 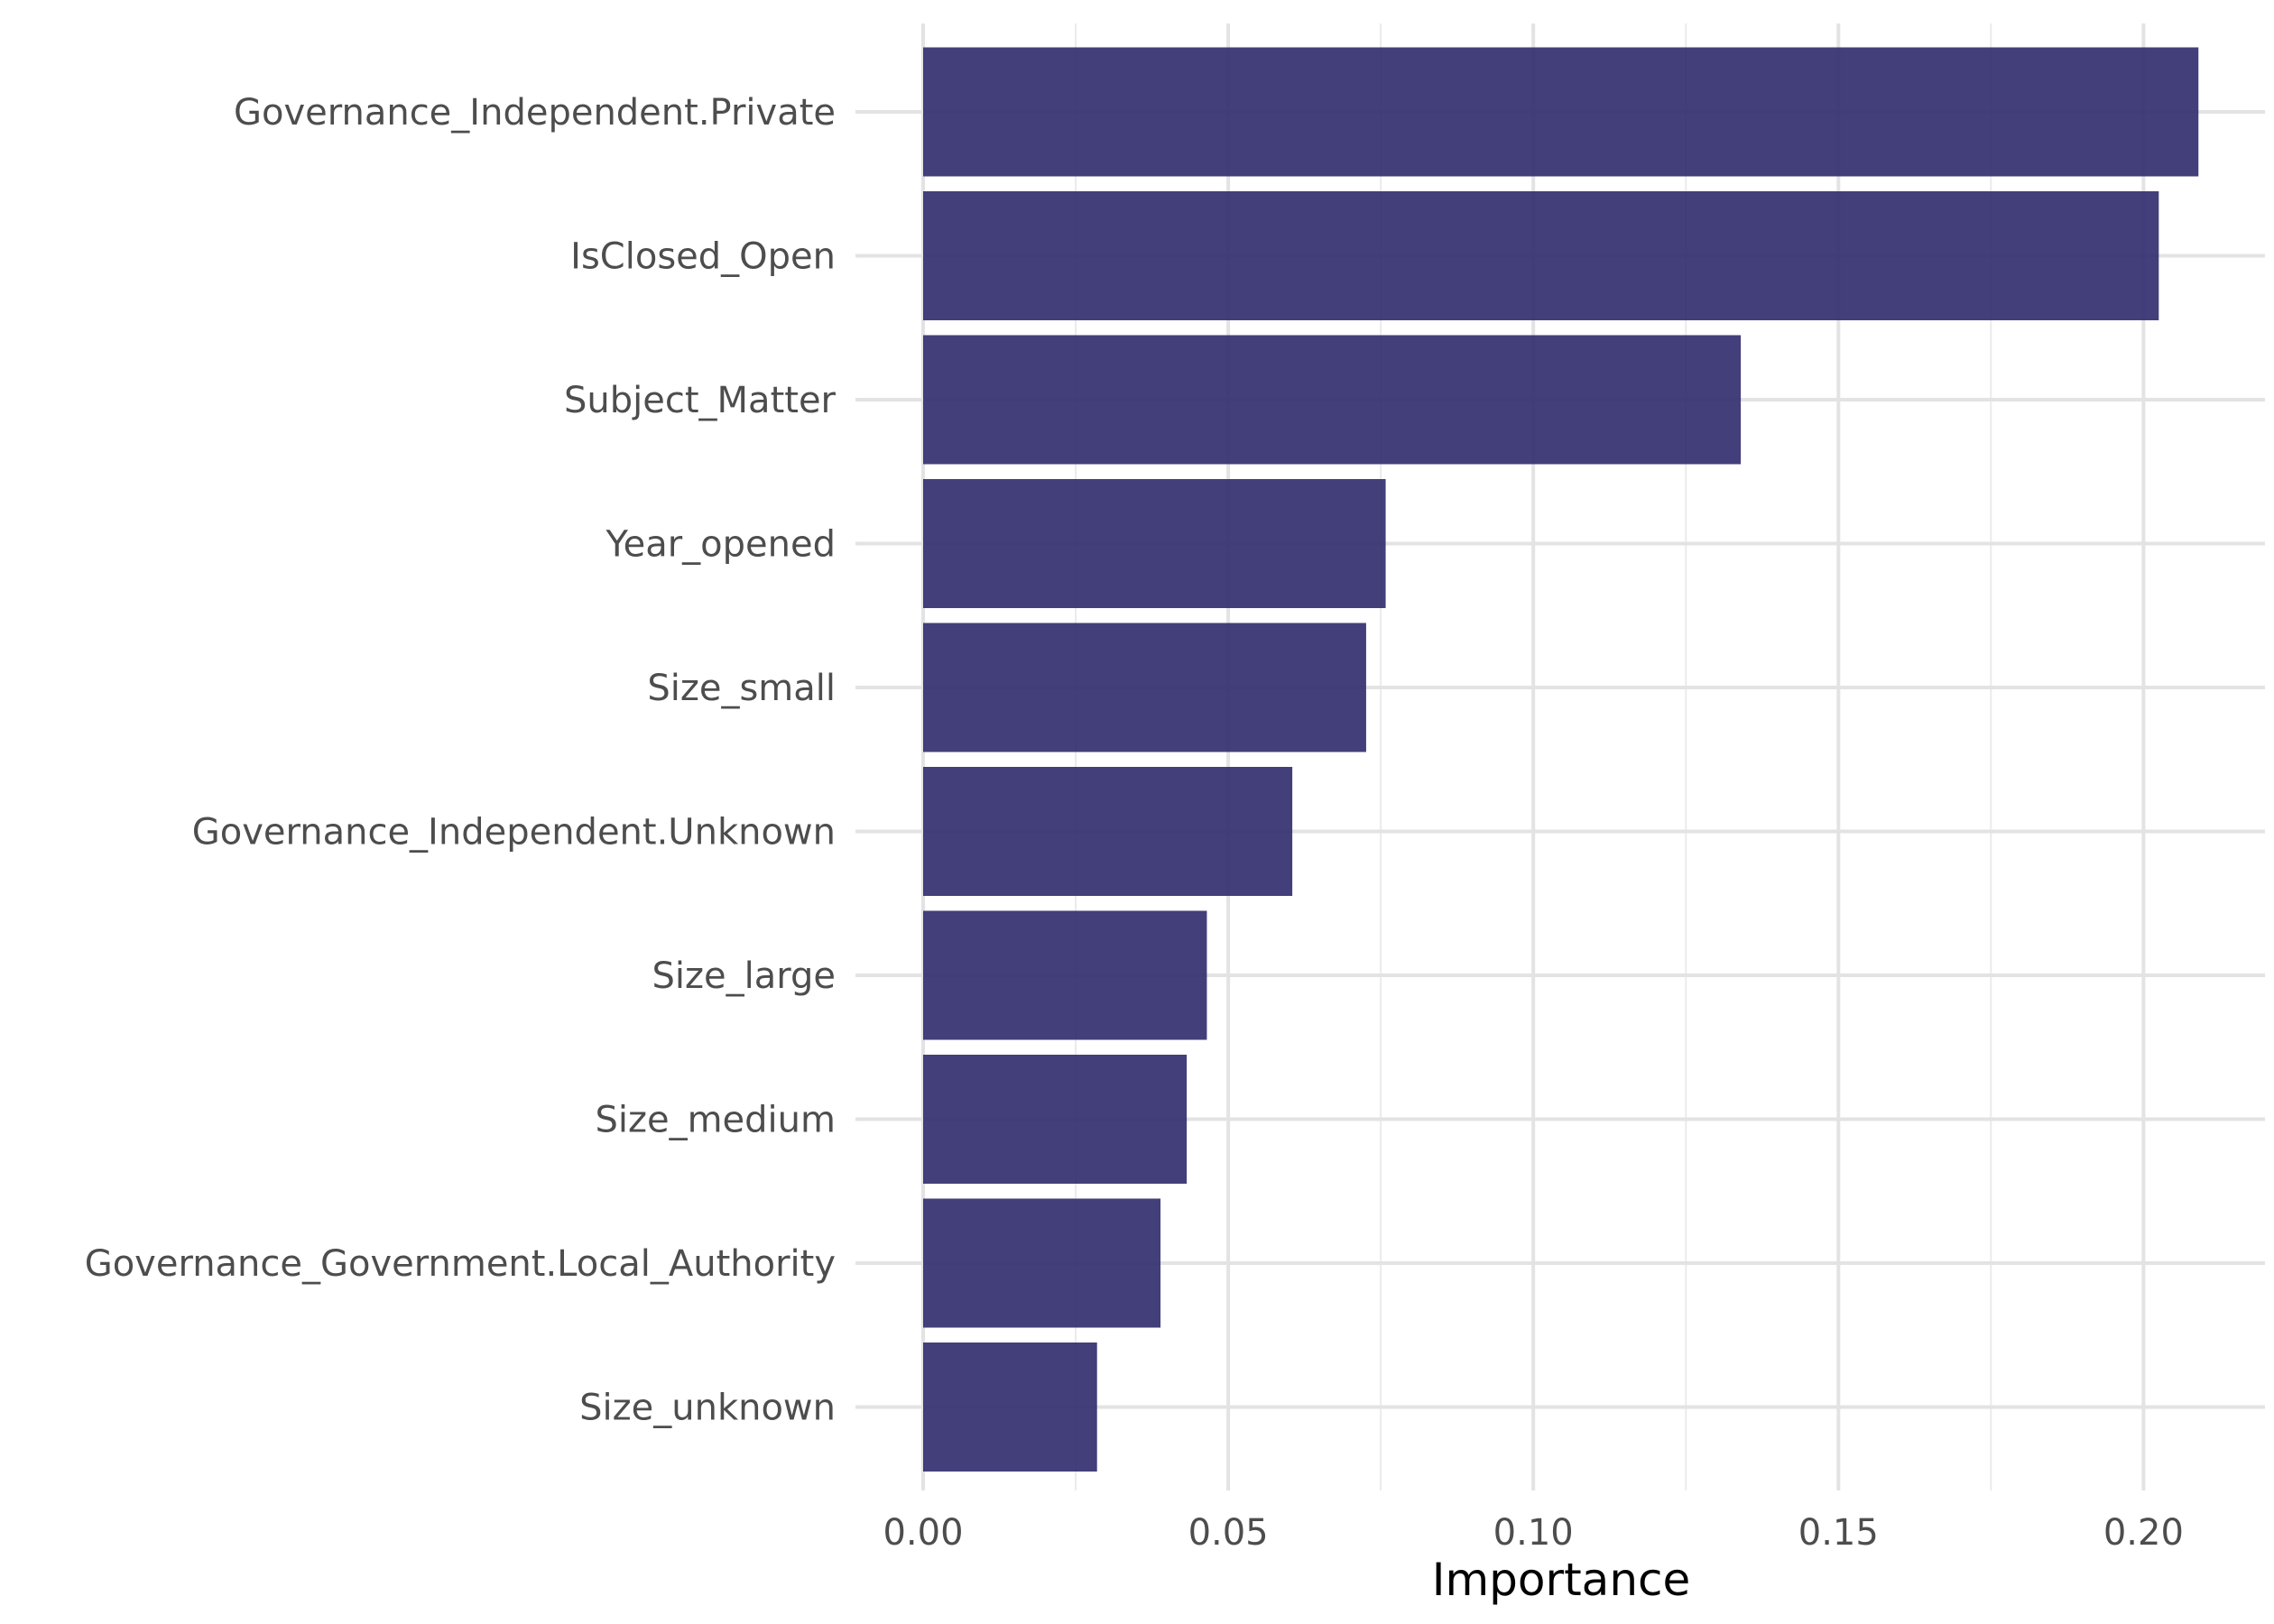 What do you see at coordinates (2144, 1533) in the screenshot?
I see `x-tick-label: 0.20` at bounding box center [2144, 1533].